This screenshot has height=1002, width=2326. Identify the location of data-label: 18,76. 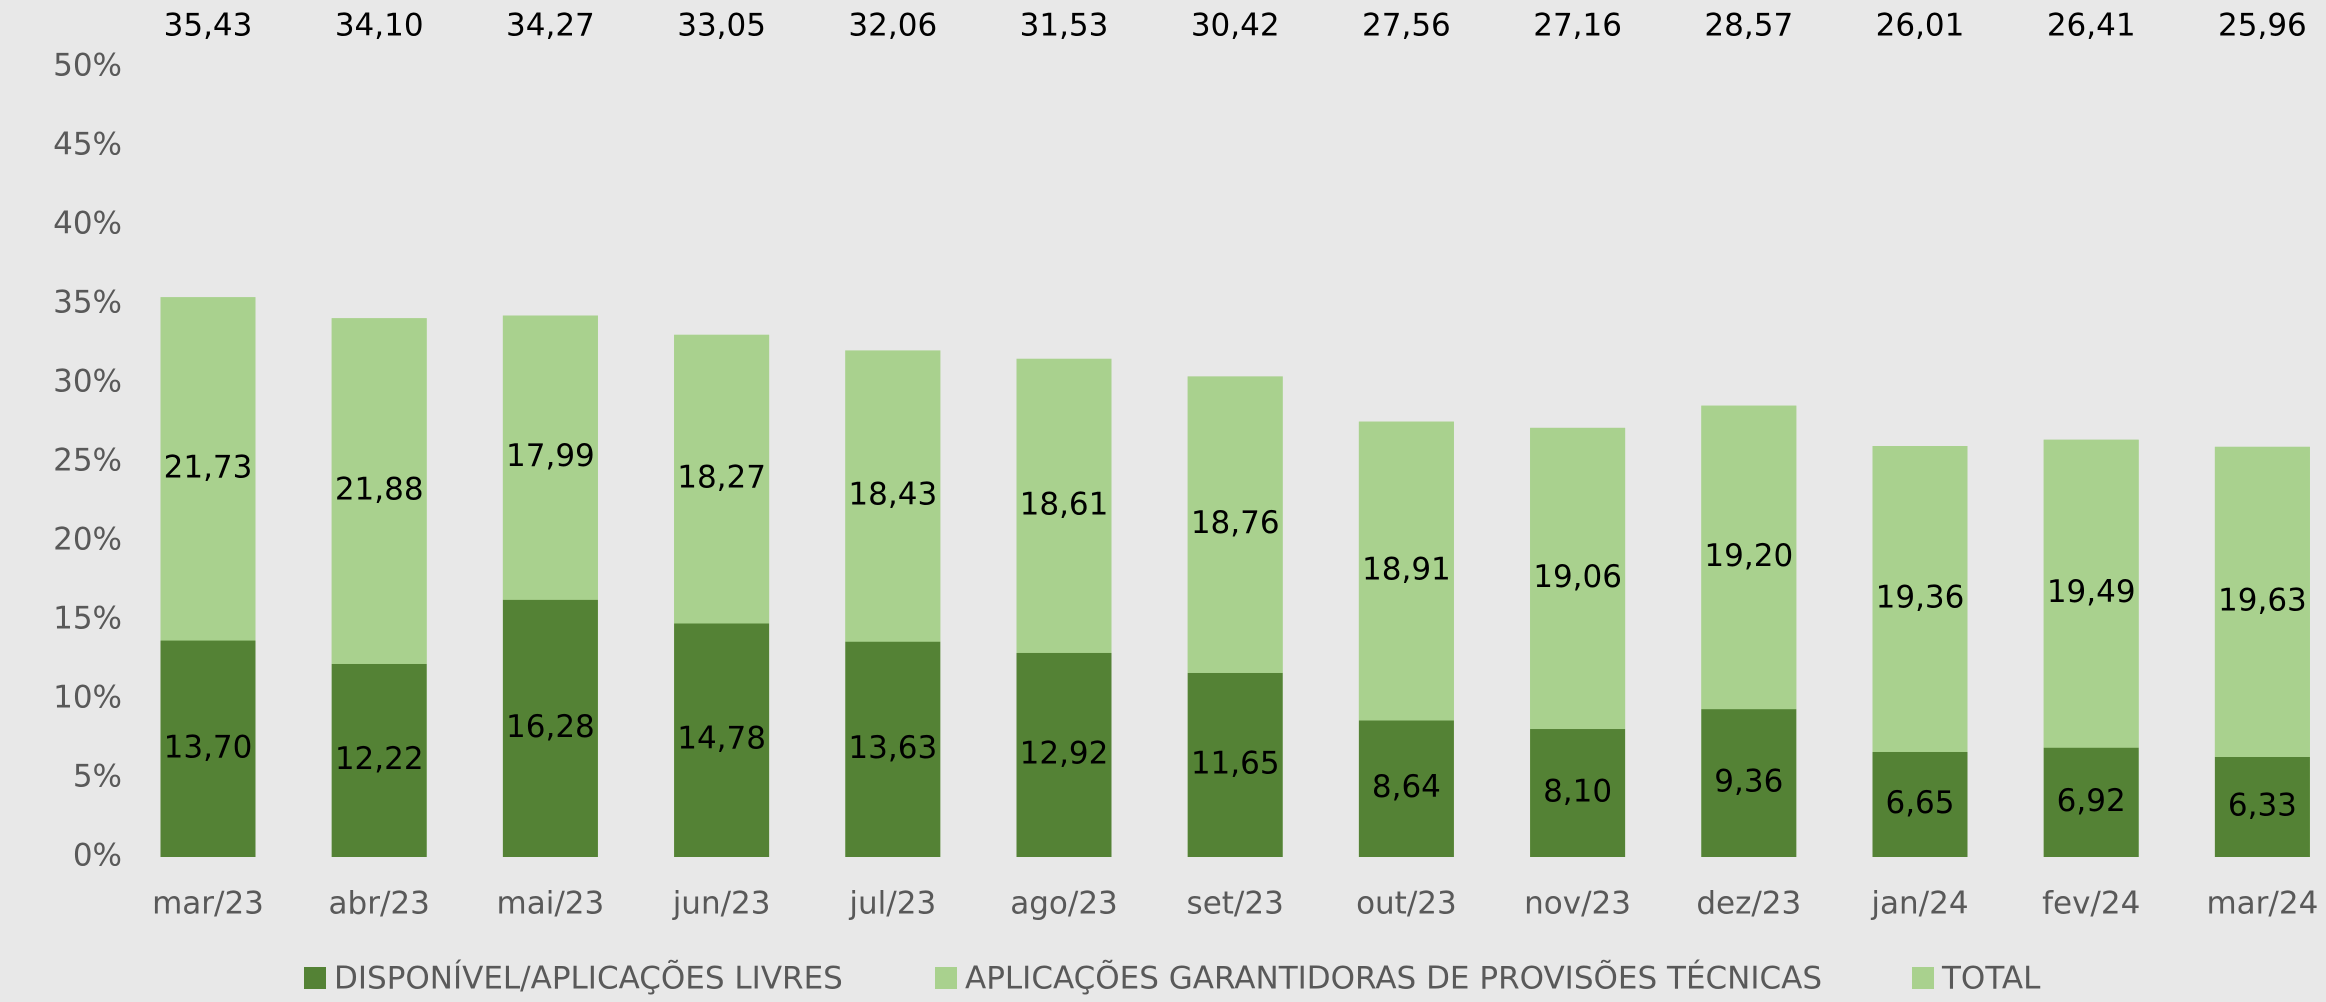
(1235, 523).